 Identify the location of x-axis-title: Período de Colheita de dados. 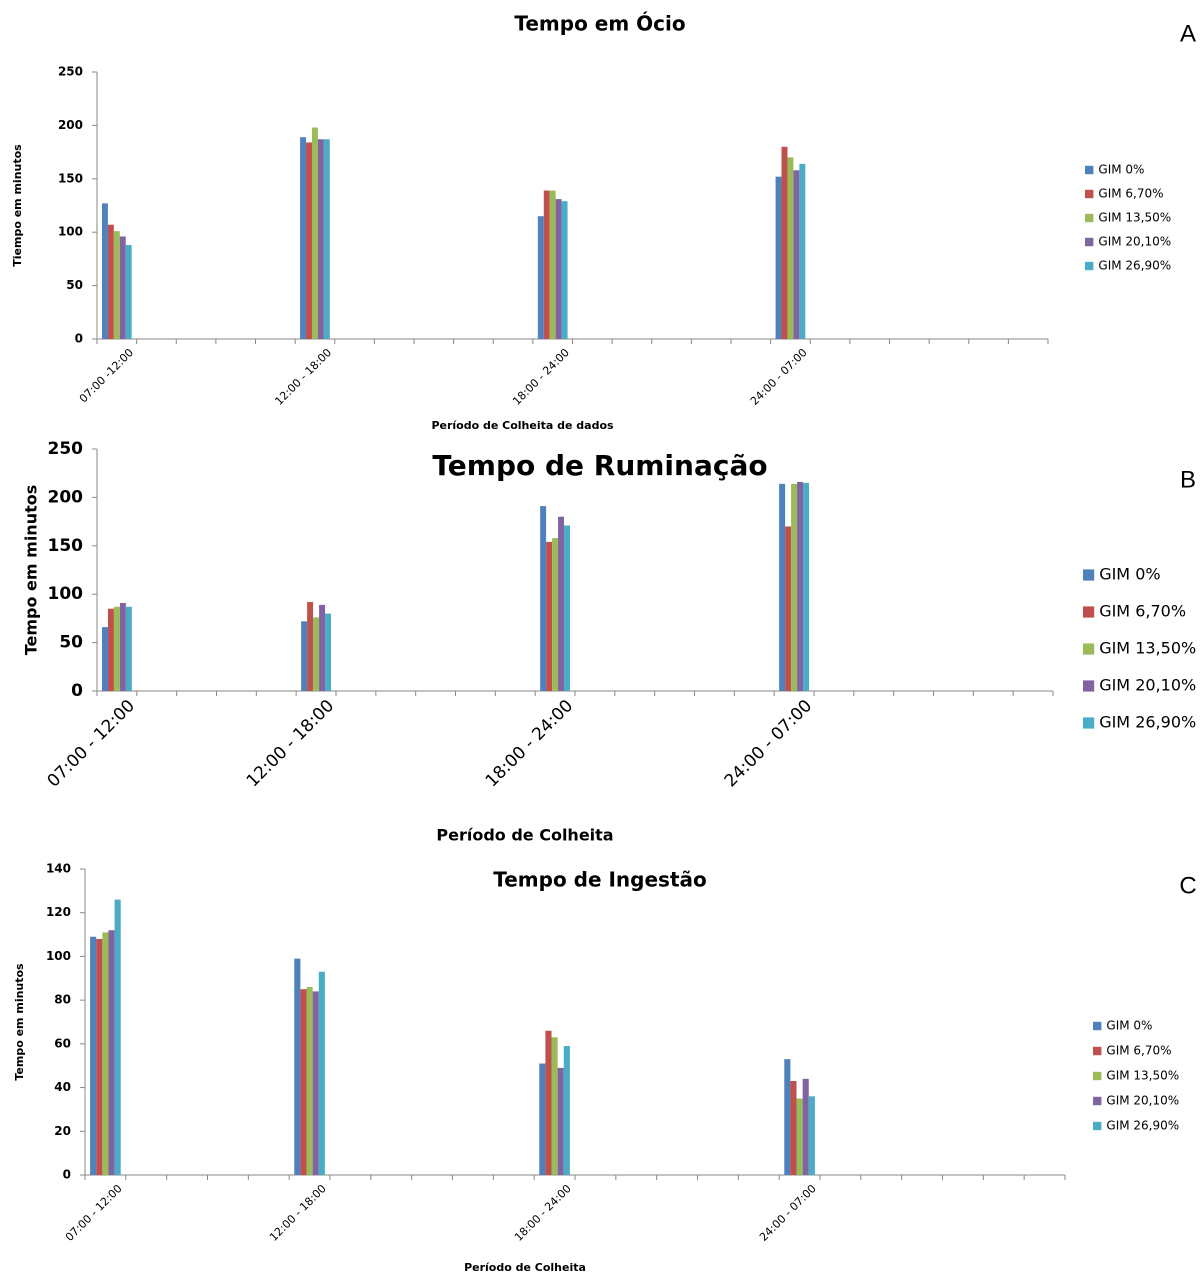
(522, 425).